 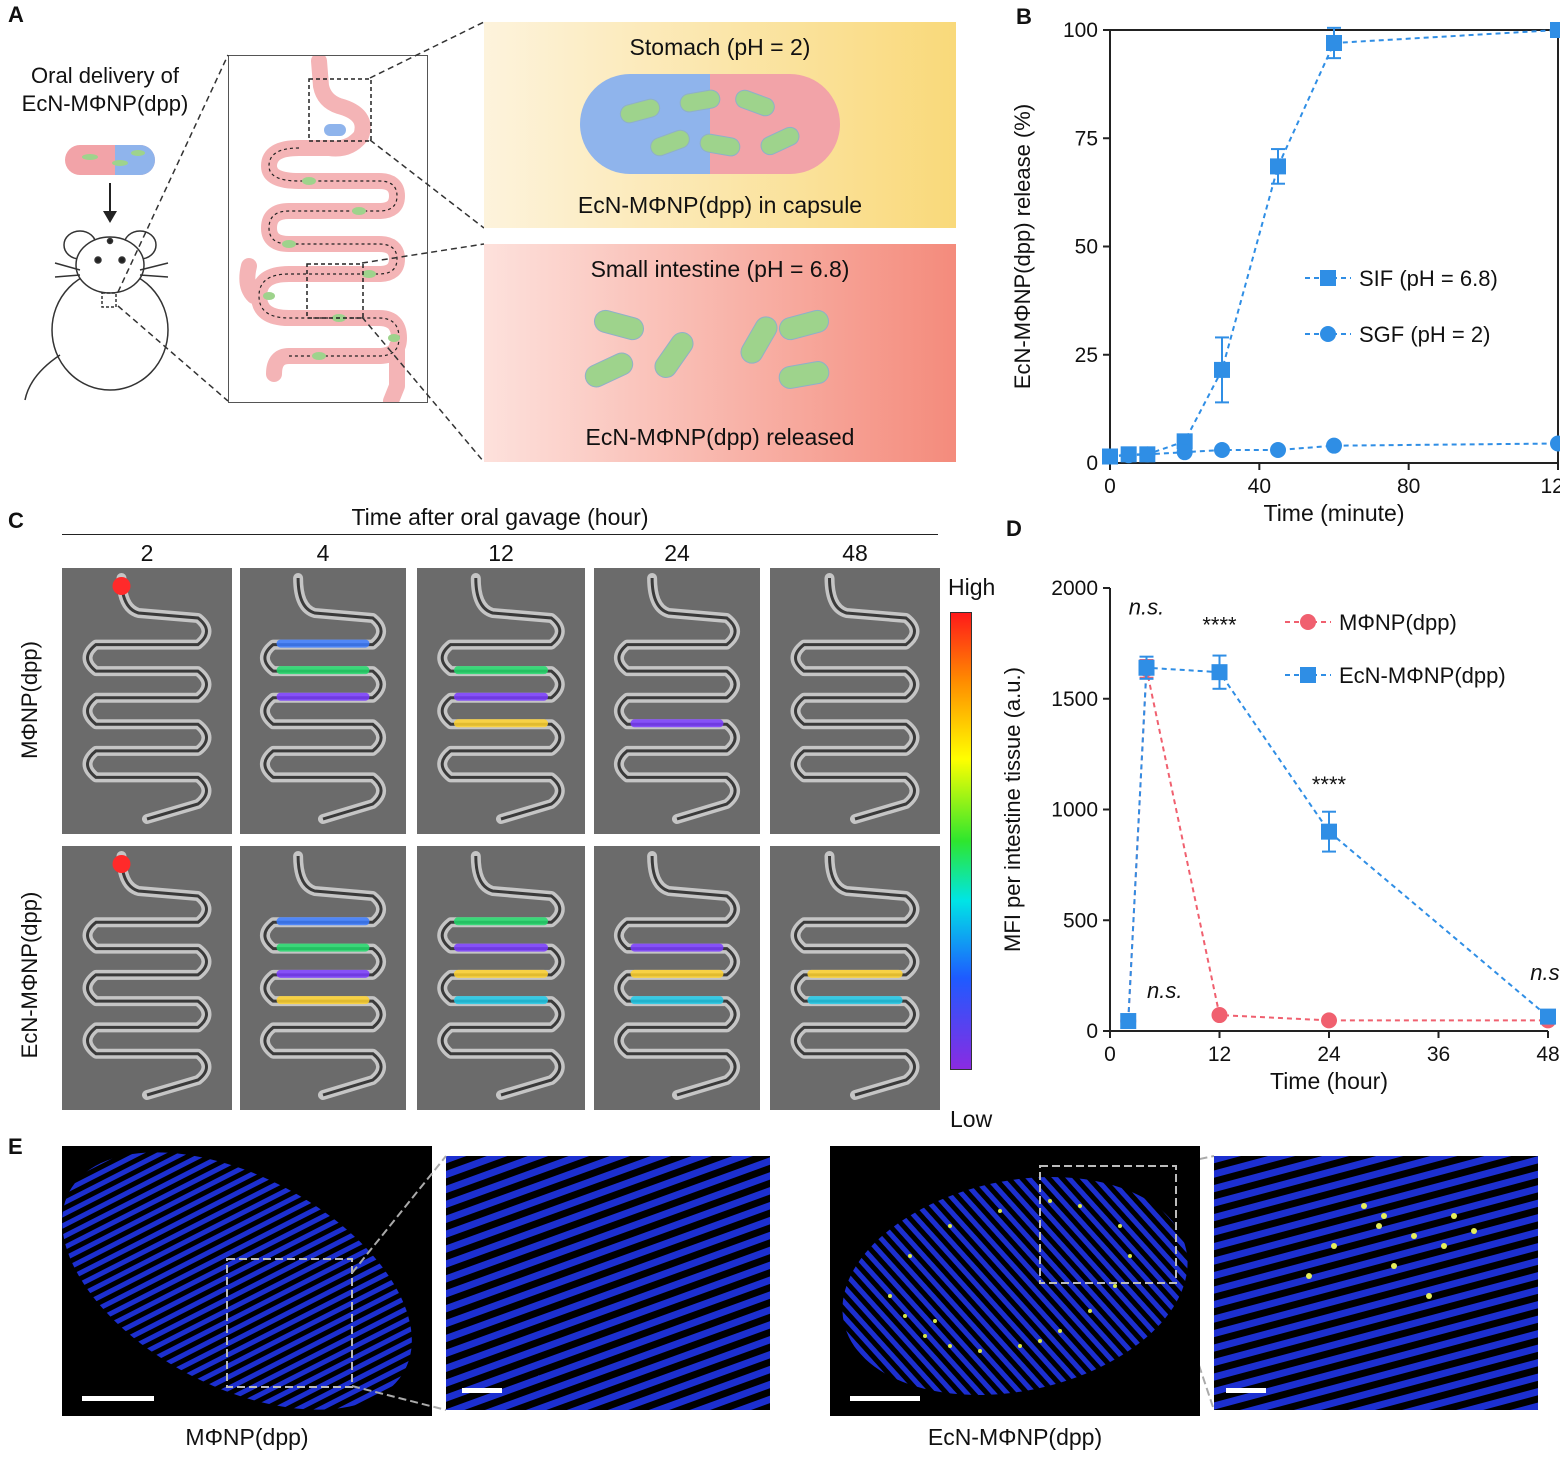 I want to click on intestine-diagram-box, so click(x=328, y=231).